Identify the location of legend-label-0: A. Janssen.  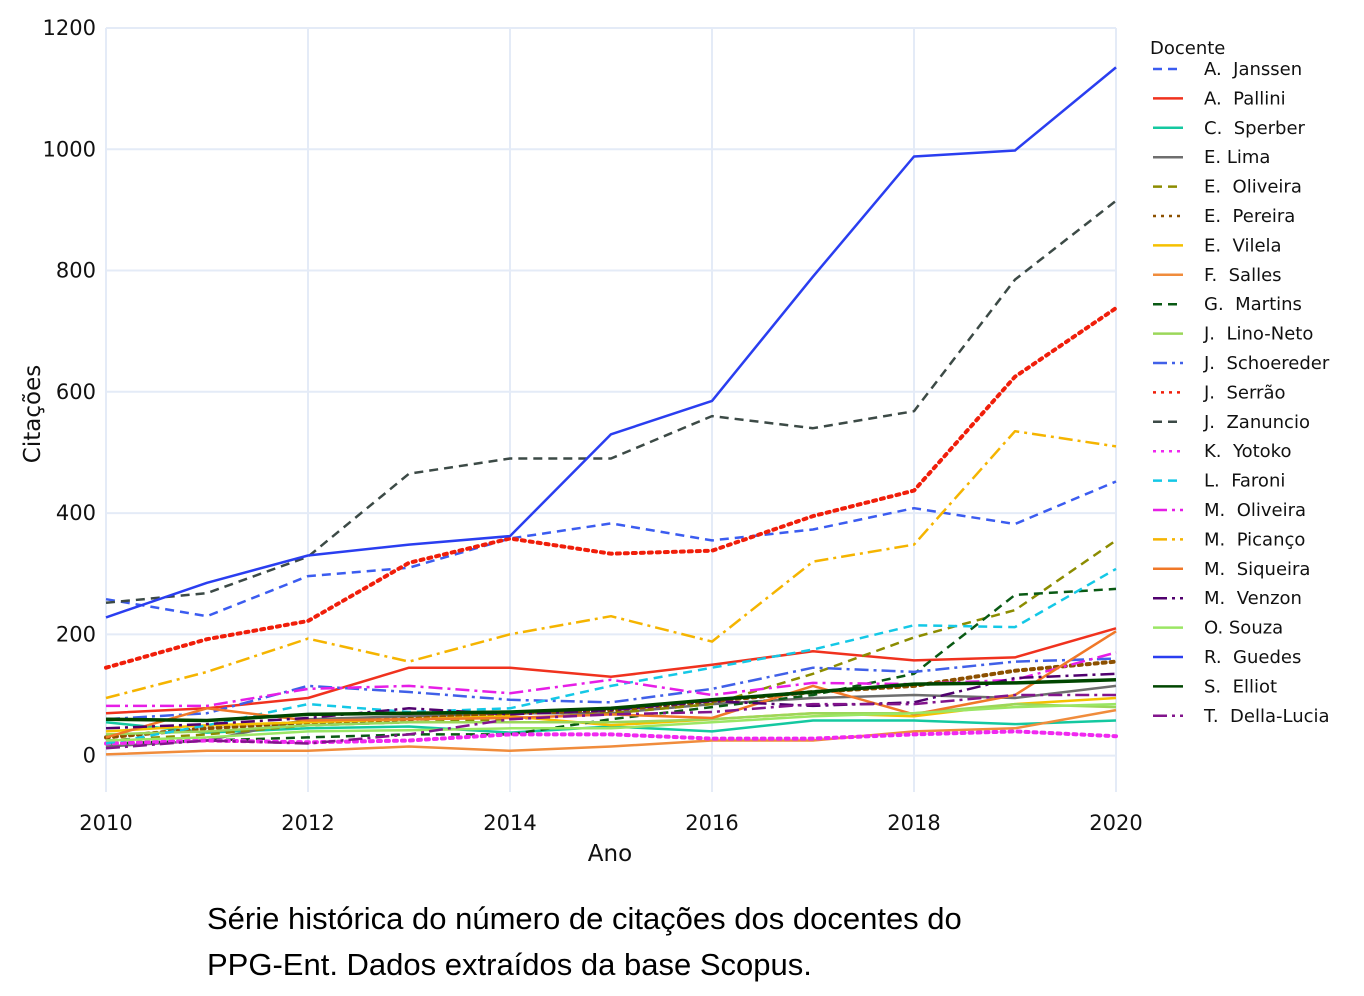
(1253, 69).